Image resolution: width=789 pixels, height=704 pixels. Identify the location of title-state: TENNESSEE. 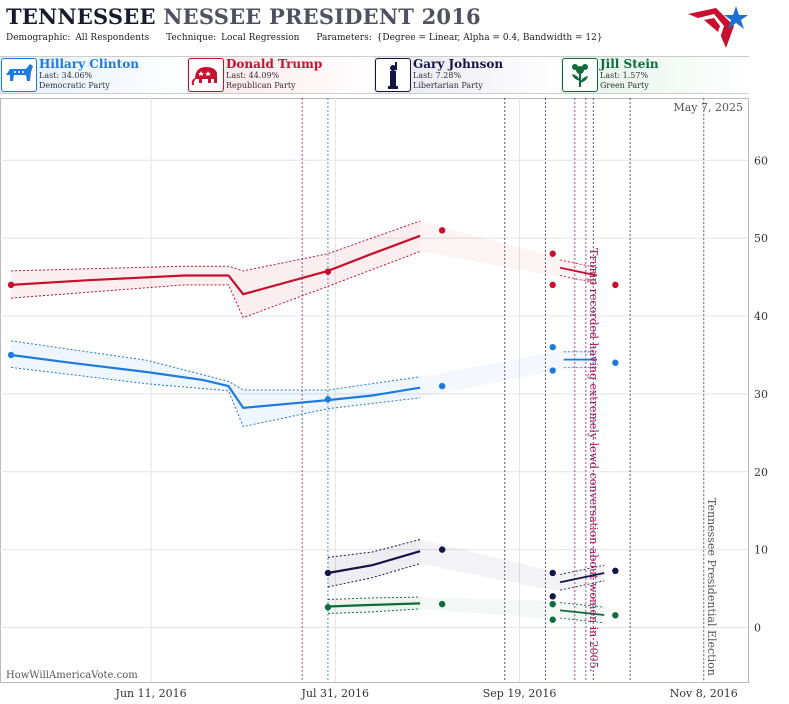
(81, 16).